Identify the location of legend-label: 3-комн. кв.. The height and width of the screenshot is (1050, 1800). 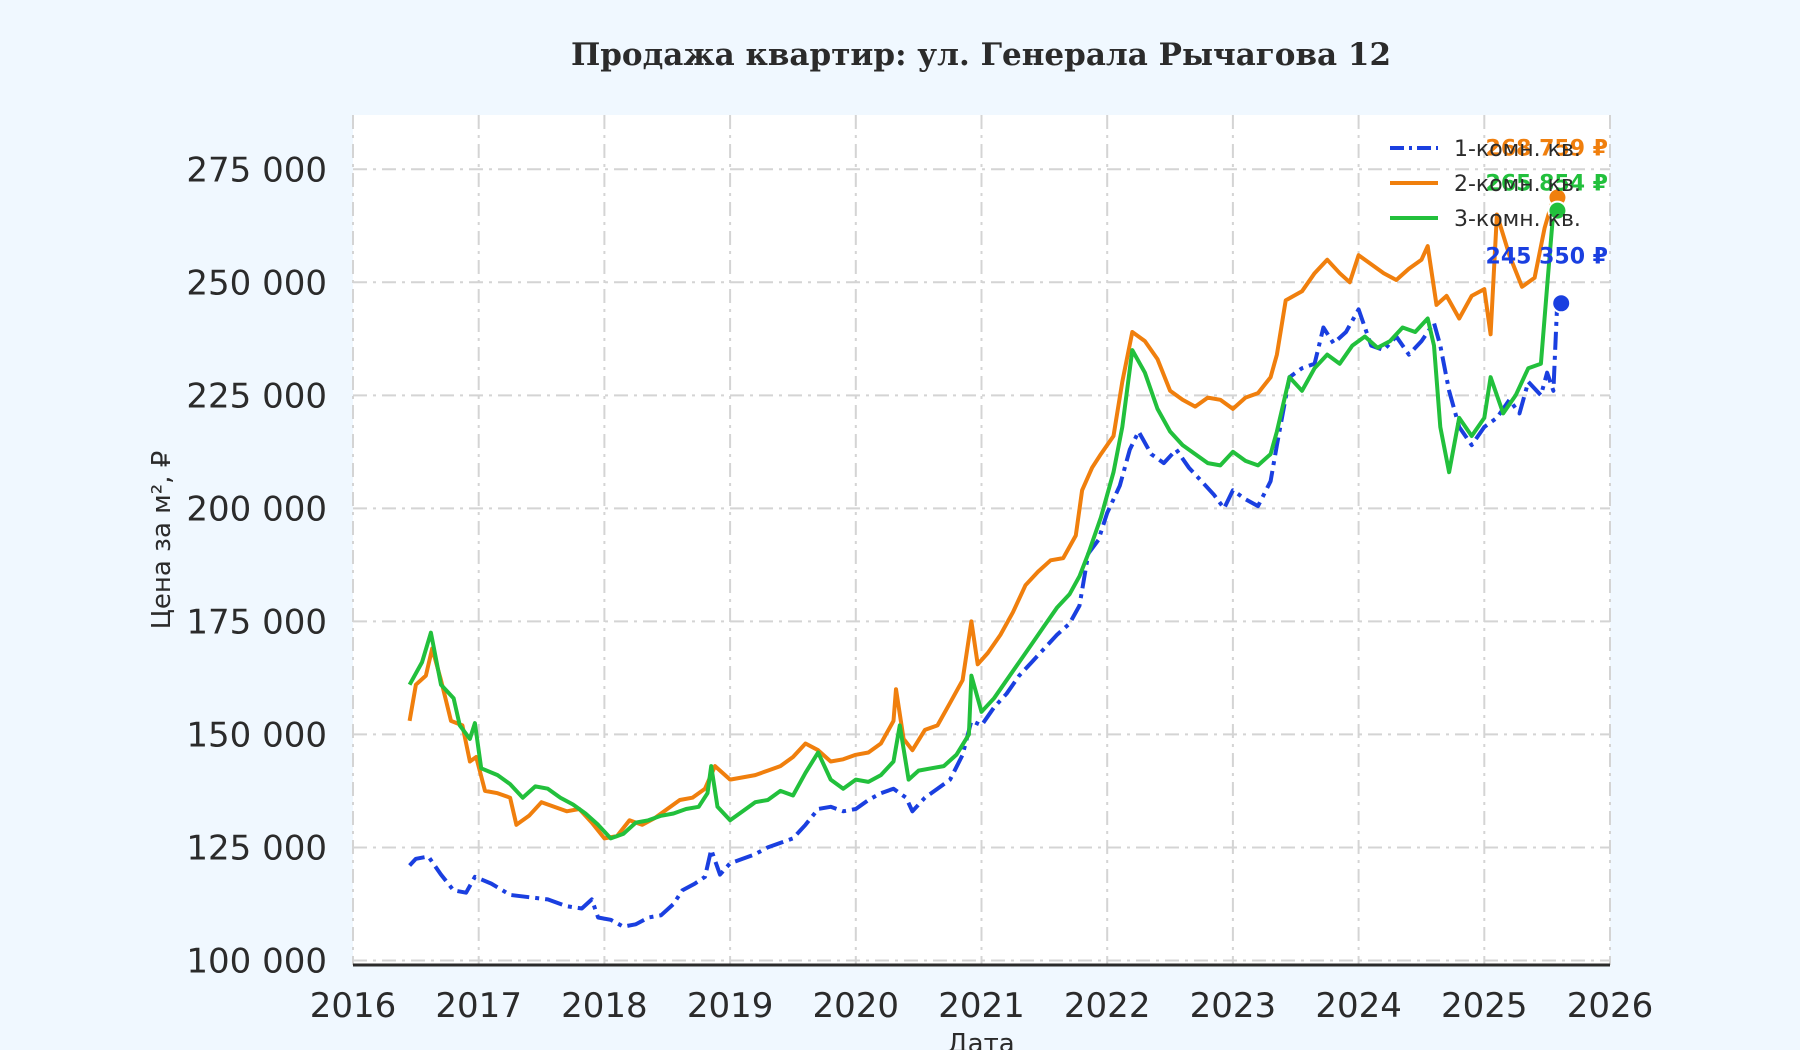
(1517, 219).